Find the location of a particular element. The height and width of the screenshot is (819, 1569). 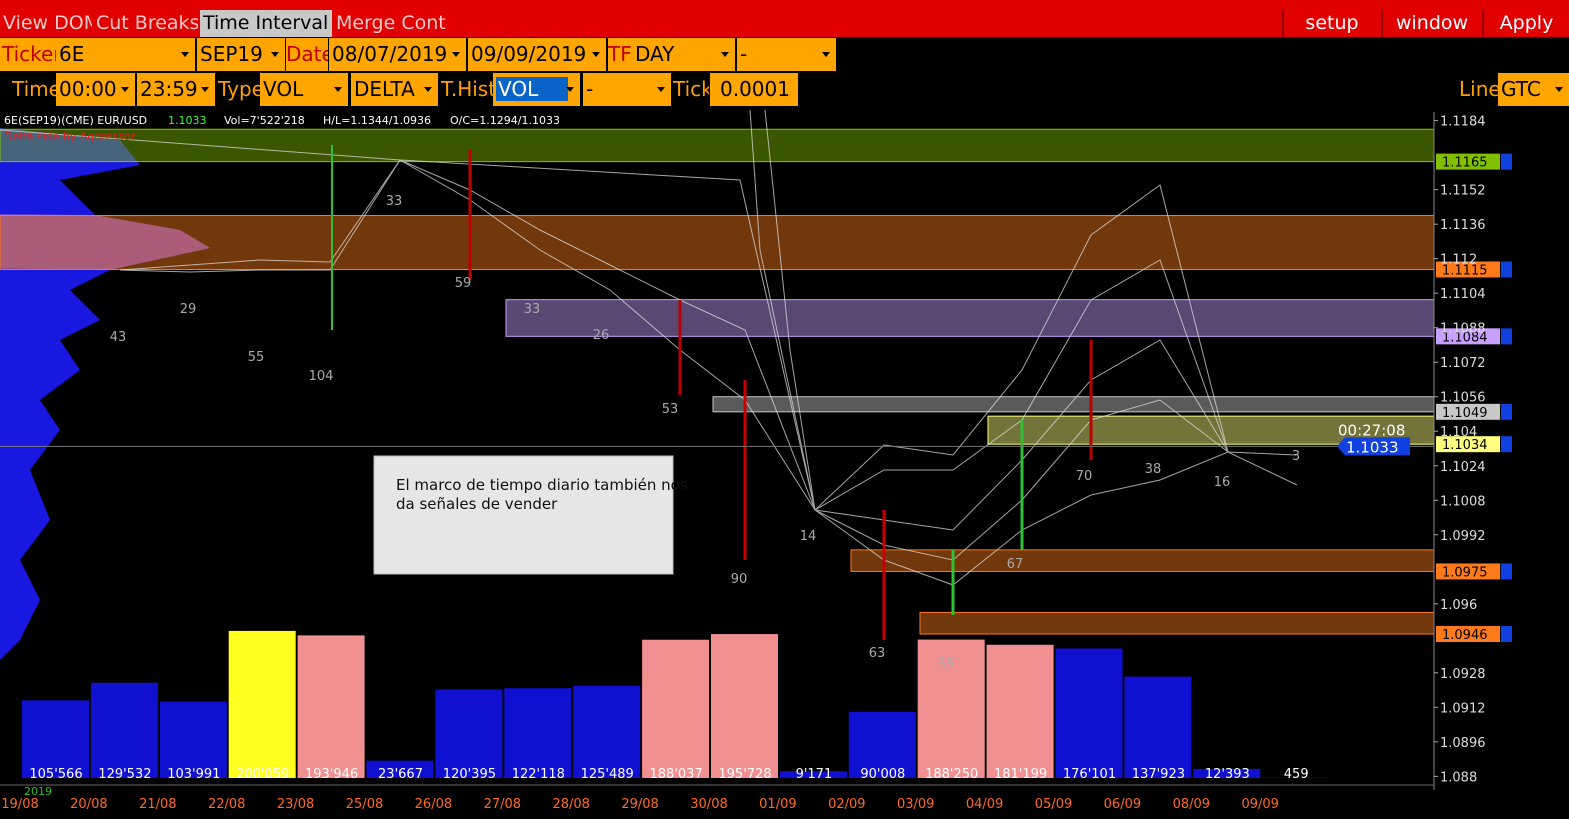

y-tick-label: 1.1184 is located at coordinates (1463, 122).